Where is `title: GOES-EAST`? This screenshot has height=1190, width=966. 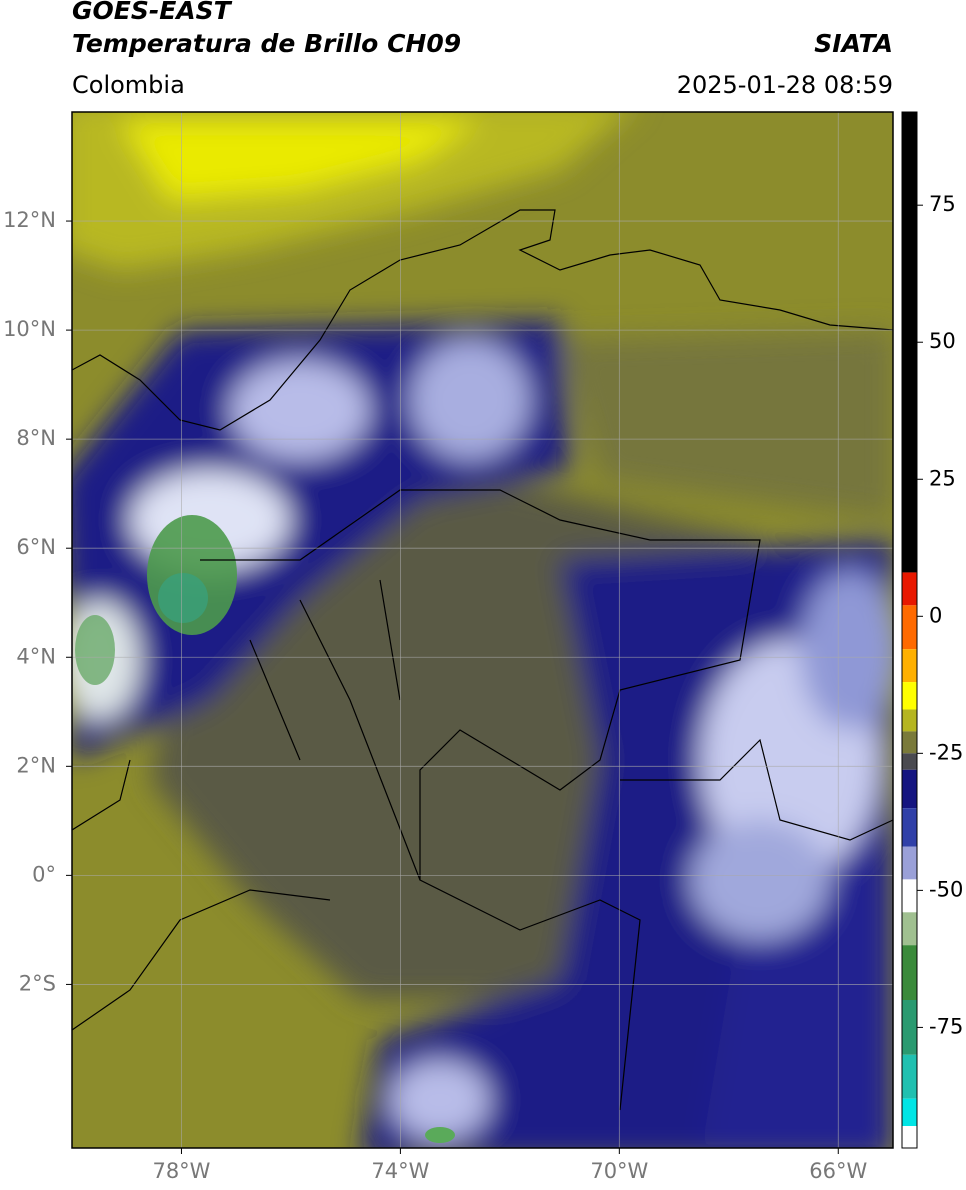 title: GOES-EAST is located at coordinates (152, 12).